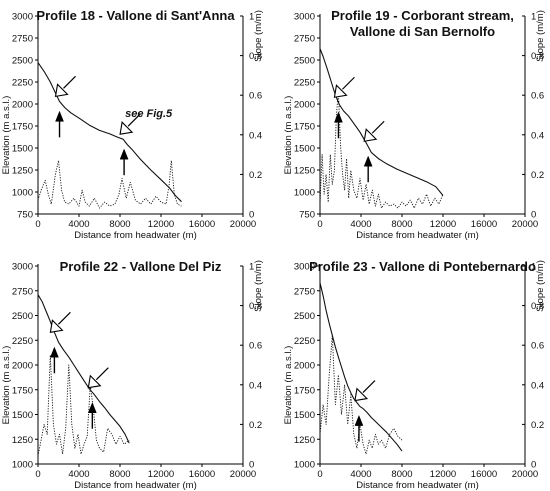 Image resolution: width=550 pixels, height=491 pixels. What do you see at coordinates (135, 15) in the screenshot?
I see `chart-title: Profile 18 - Vallone di Sant'Anna` at bounding box center [135, 15].